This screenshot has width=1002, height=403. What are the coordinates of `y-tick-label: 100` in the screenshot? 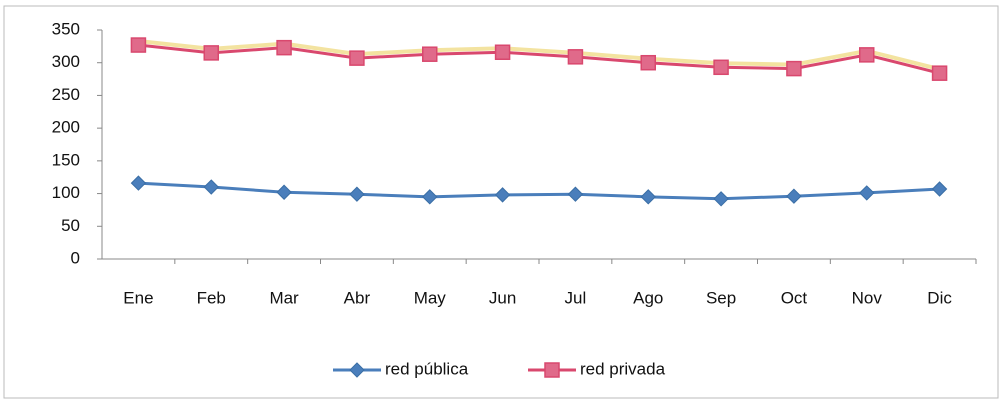 It's located at (66, 192).